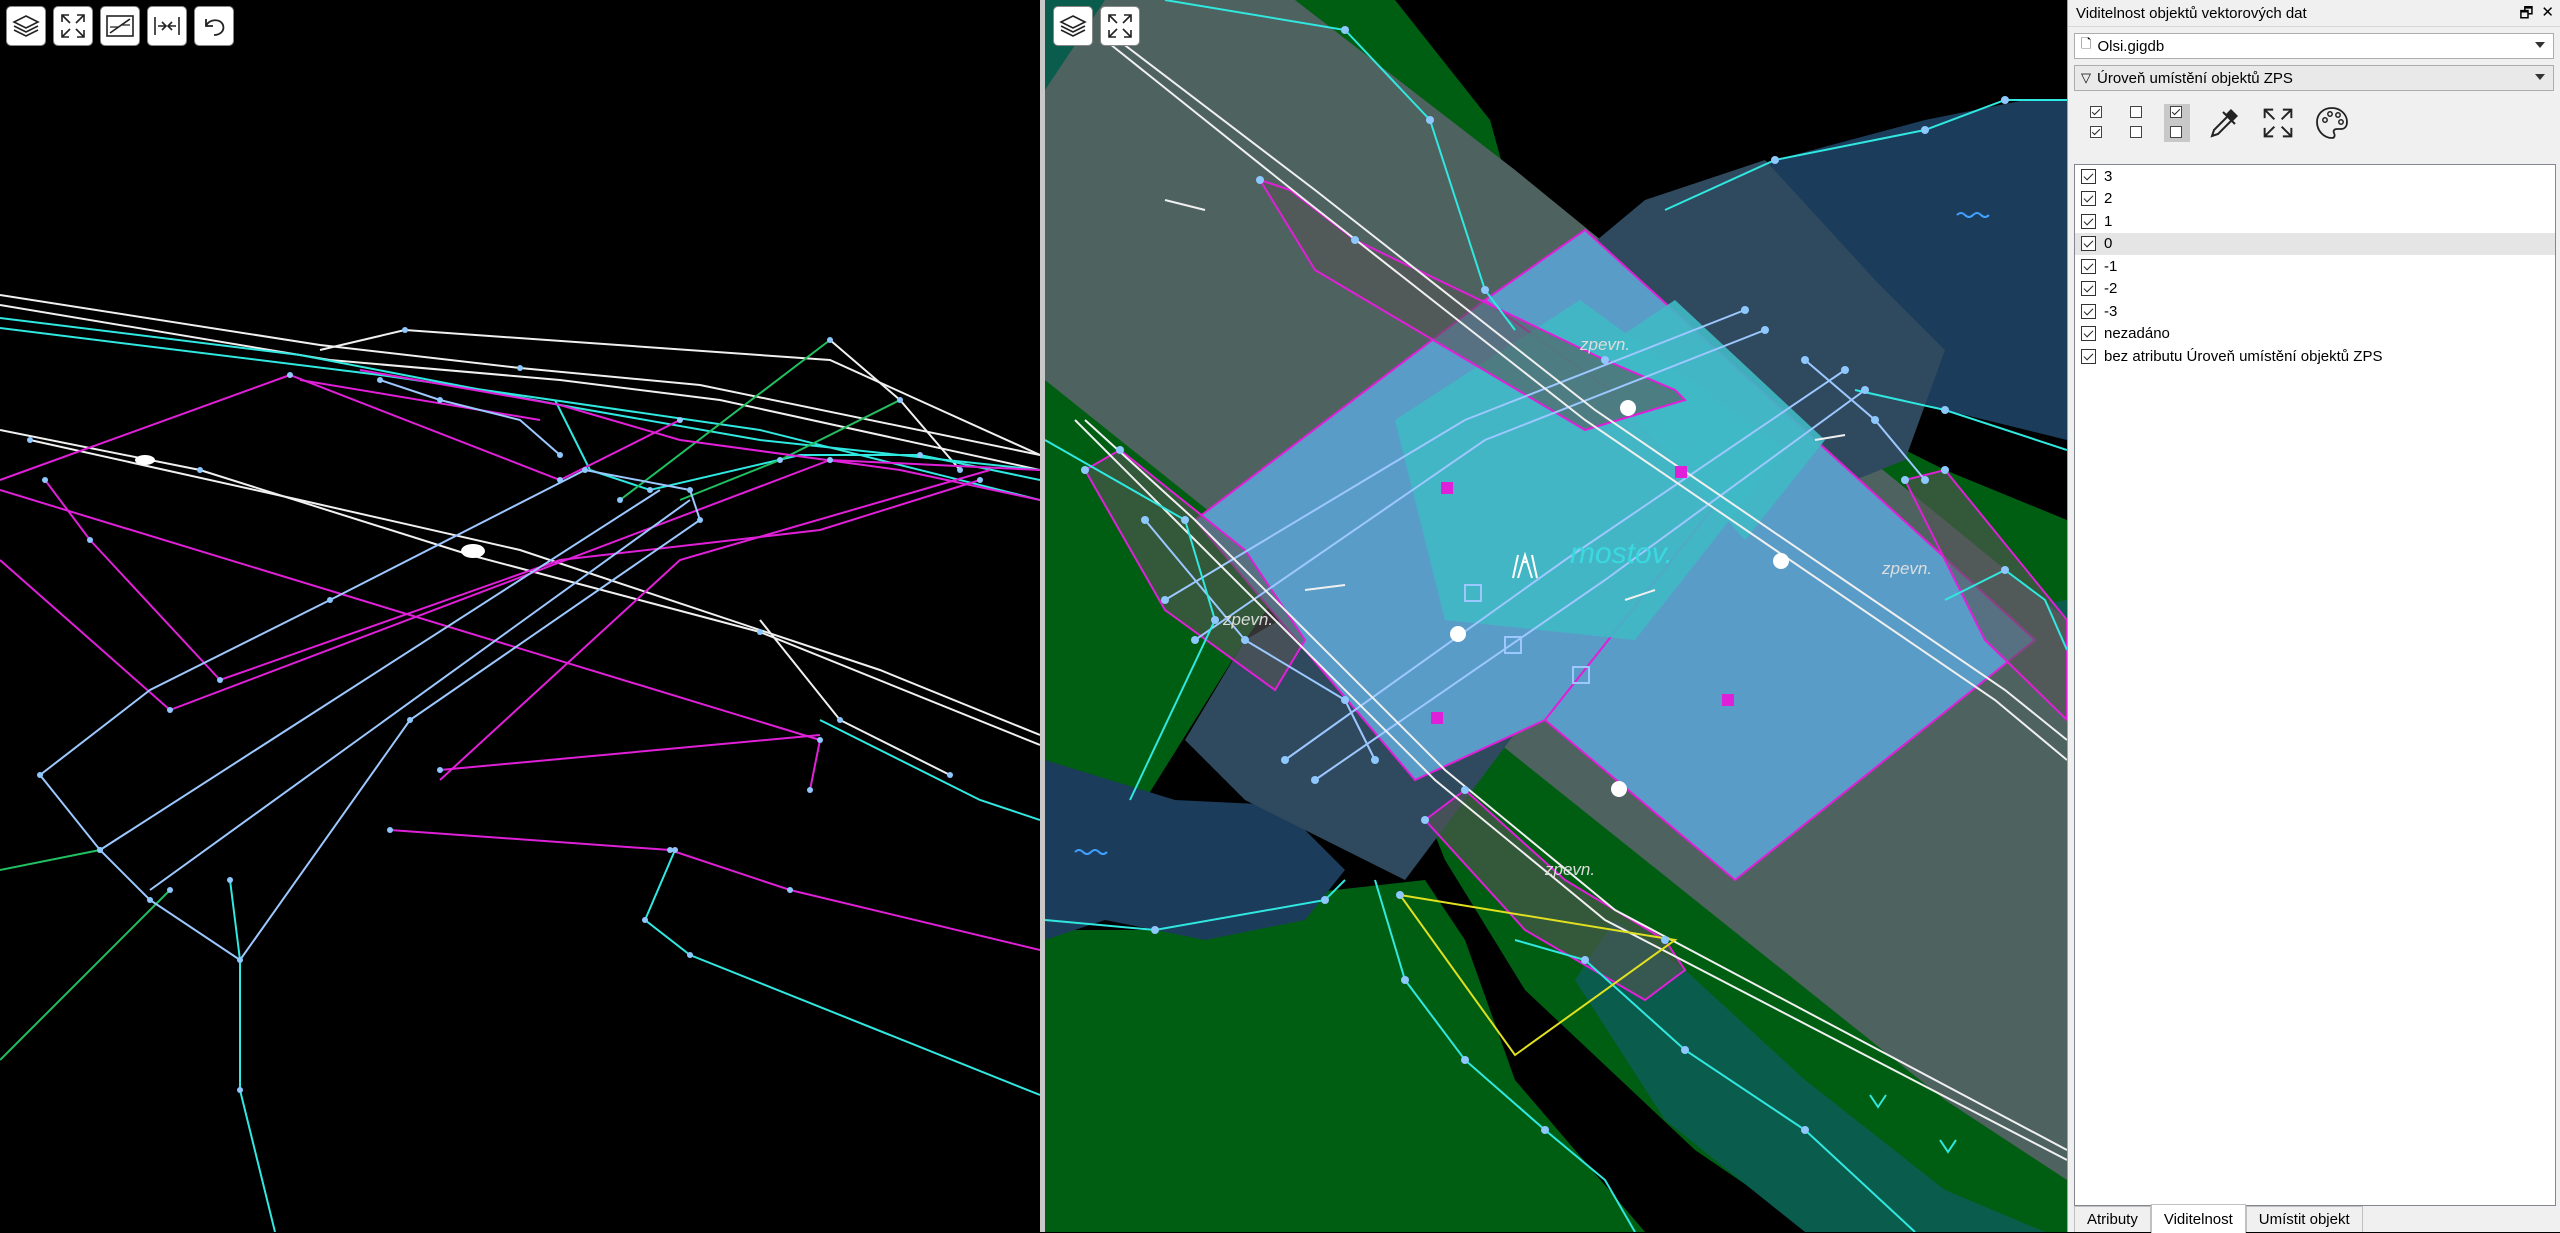 Image resolution: width=2560 pixels, height=1233 pixels. I want to click on list-item-label: bez atributu Úroveň umístění objektů ZPS, so click(2243, 356).